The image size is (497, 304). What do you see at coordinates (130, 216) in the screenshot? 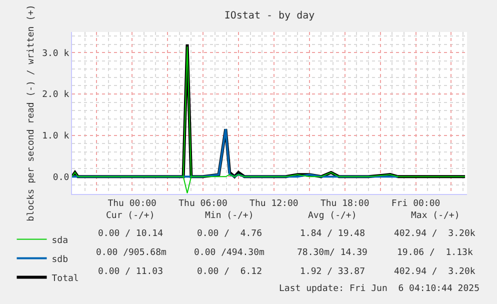
I see `text: Cur (-/+)` at bounding box center [130, 216].